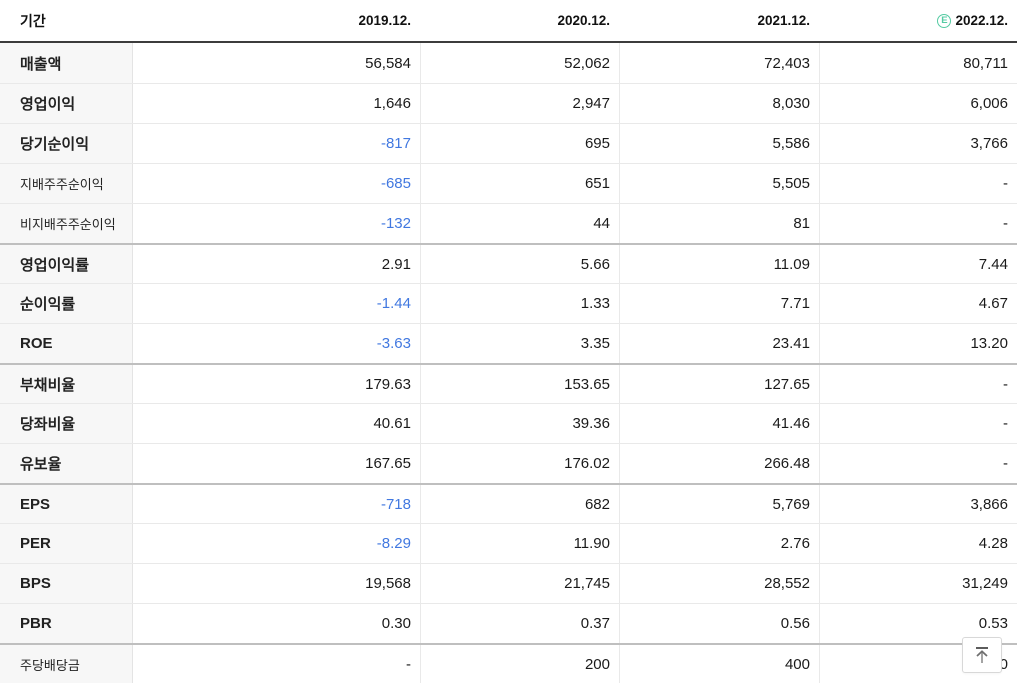  What do you see at coordinates (918, 143) in the screenshot?
I see `value-cell: 3,766` at bounding box center [918, 143].